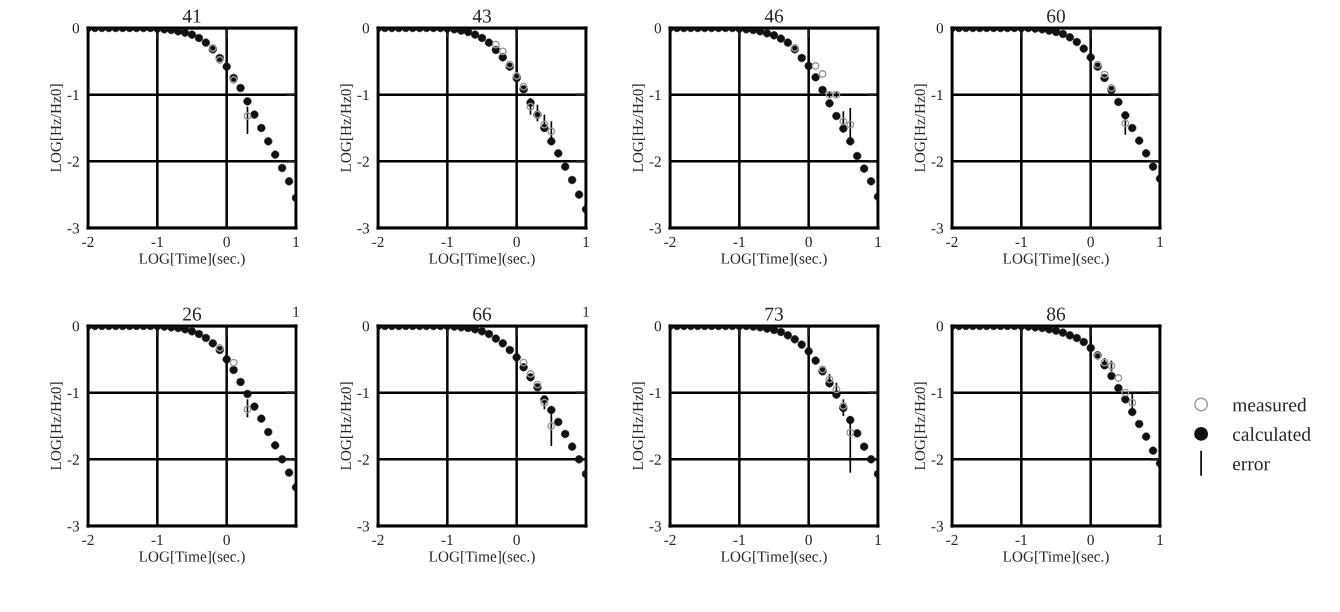  I want to click on chart-title: 41, so click(191, 16).